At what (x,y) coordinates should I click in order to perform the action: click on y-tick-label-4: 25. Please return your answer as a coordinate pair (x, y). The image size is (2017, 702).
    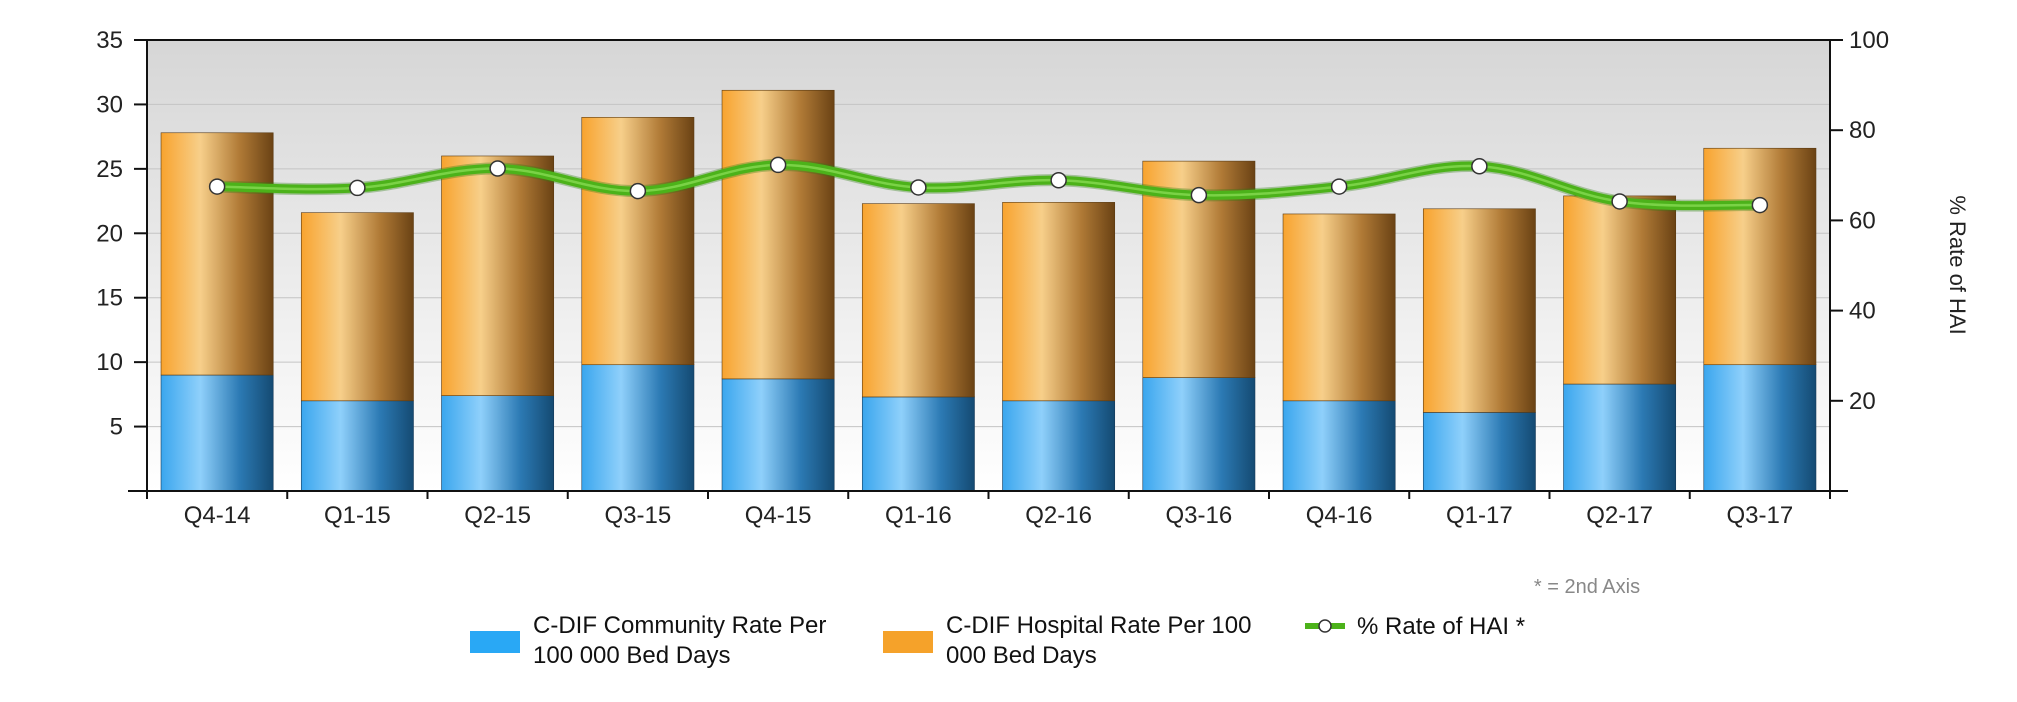
    Looking at the image, I should click on (109, 169).